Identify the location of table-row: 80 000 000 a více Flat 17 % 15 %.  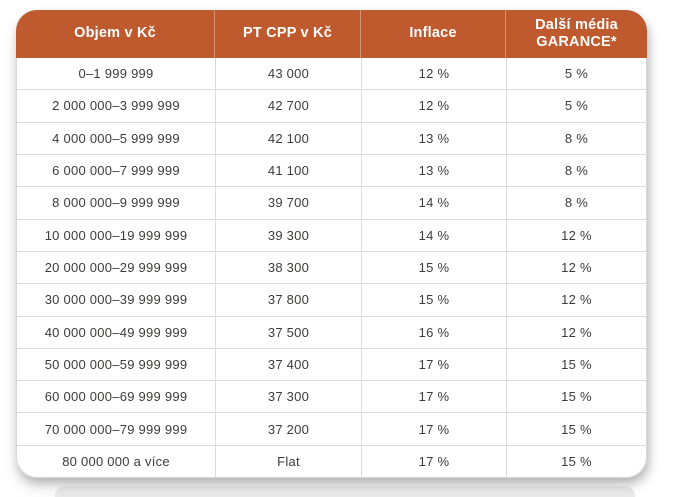
(331, 460).